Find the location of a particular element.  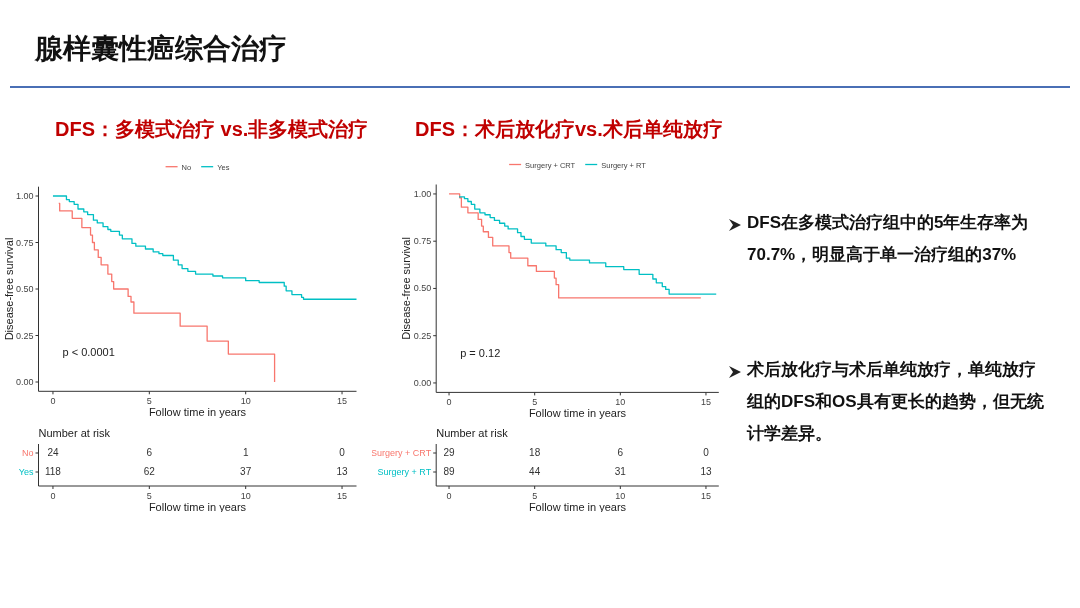

data-label: 1 is located at coordinates (245, 452).